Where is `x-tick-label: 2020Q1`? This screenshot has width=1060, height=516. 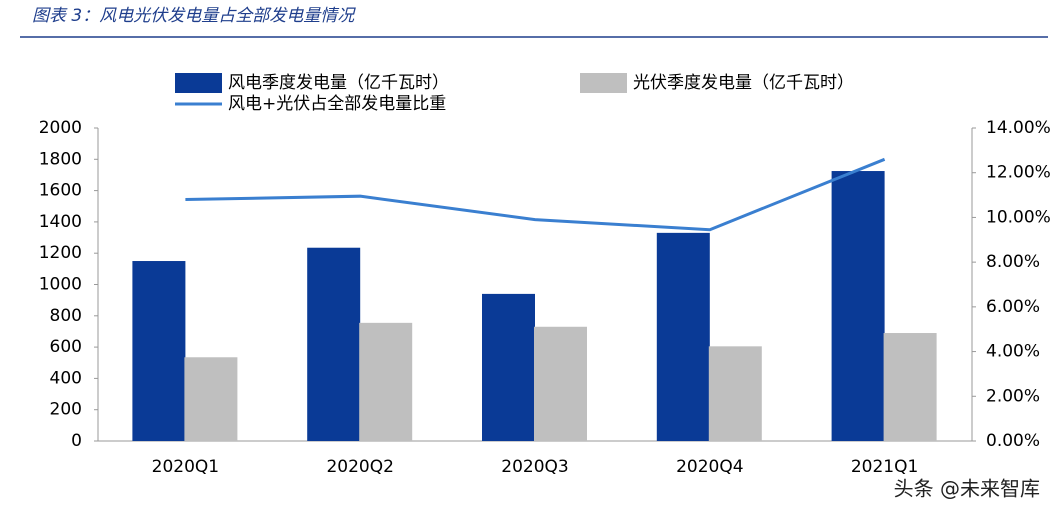 x-tick-label: 2020Q1 is located at coordinates (185, 467).